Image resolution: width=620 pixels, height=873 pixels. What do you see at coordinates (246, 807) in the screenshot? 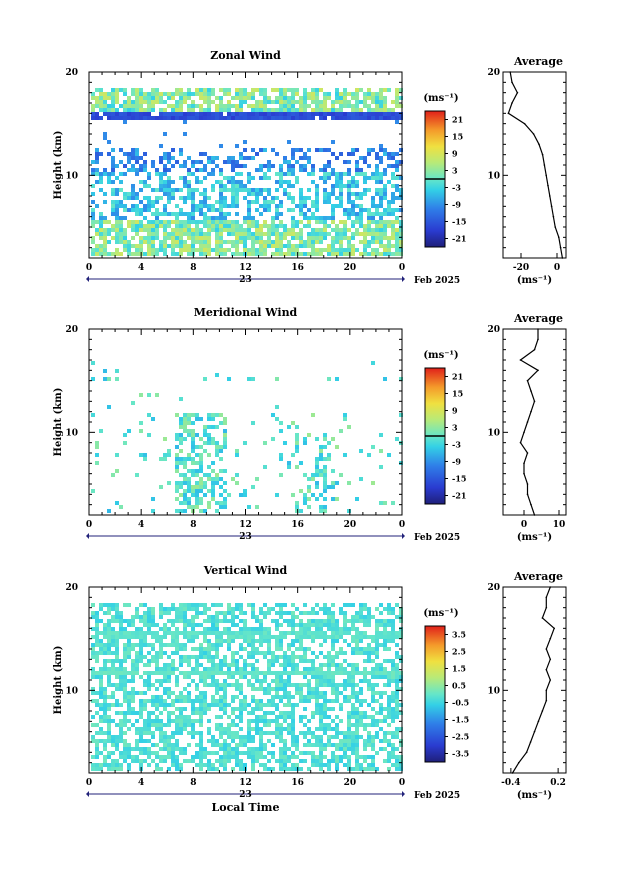
I see `x-axis-label: Local Time` at bounding box center [246, 807].